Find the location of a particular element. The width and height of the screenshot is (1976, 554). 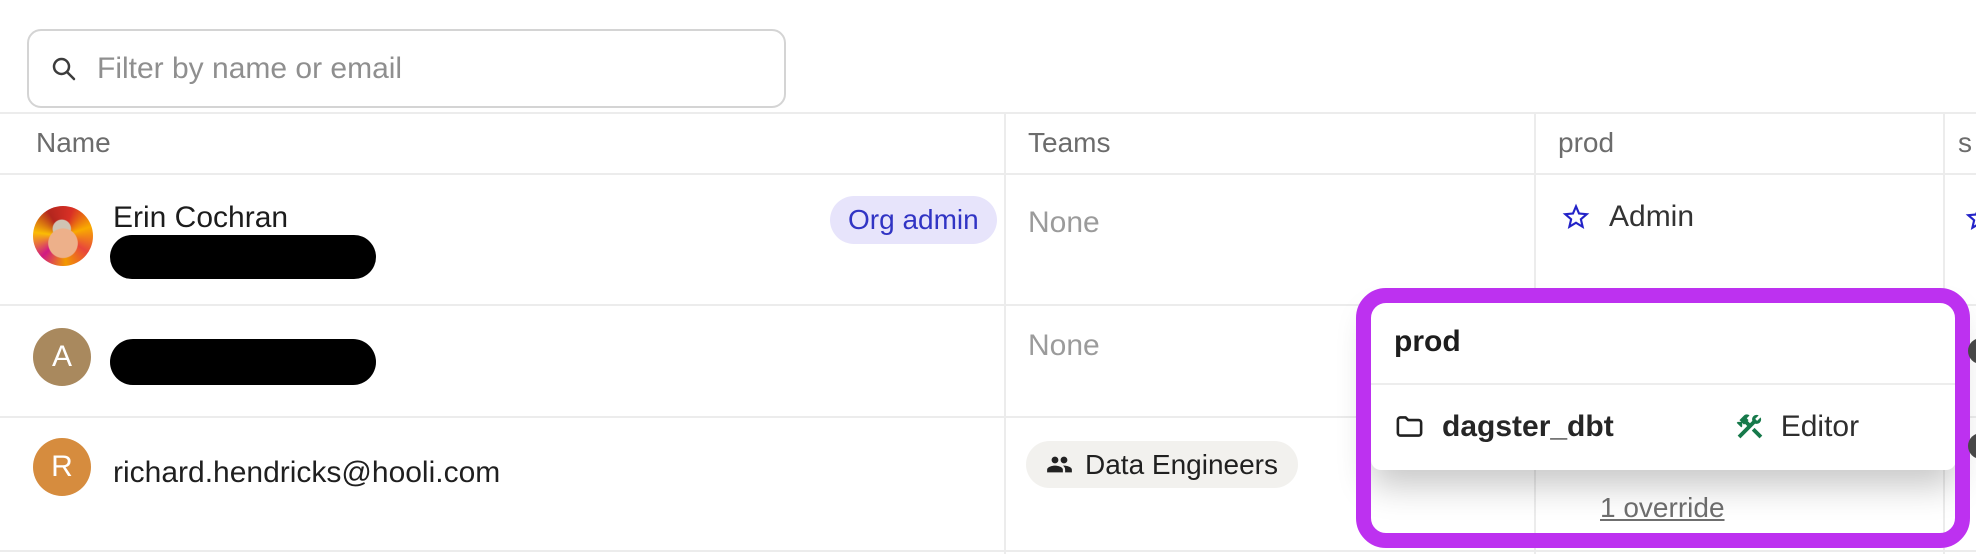

col-border-name-teams is located at coordinates (1005, 333).